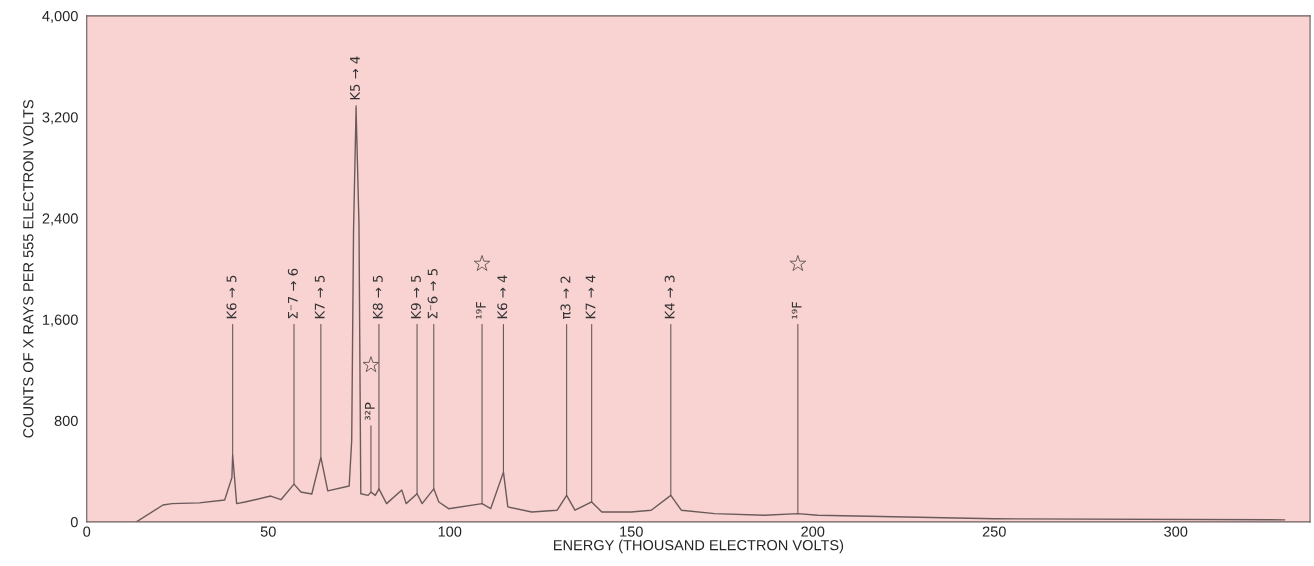  I want to click on x-tick-label: 150, so click(631, 531).